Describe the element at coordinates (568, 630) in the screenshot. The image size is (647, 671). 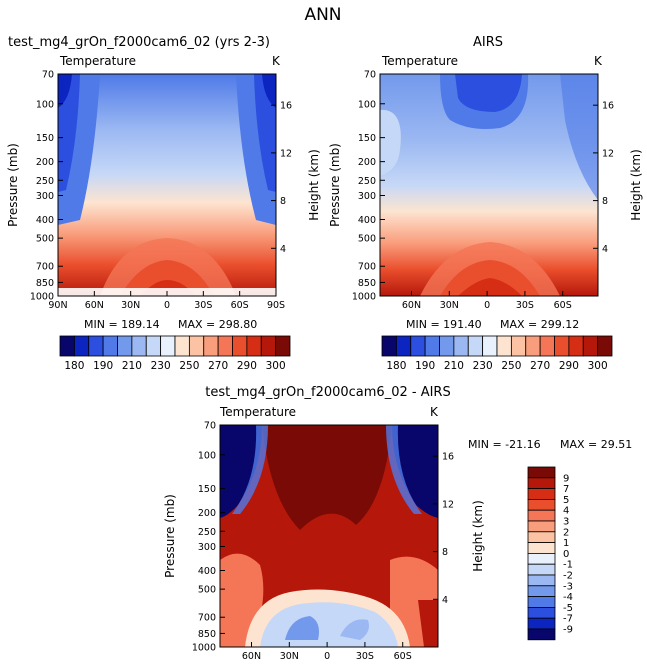
I see `colorbar-label: -9` at that location.